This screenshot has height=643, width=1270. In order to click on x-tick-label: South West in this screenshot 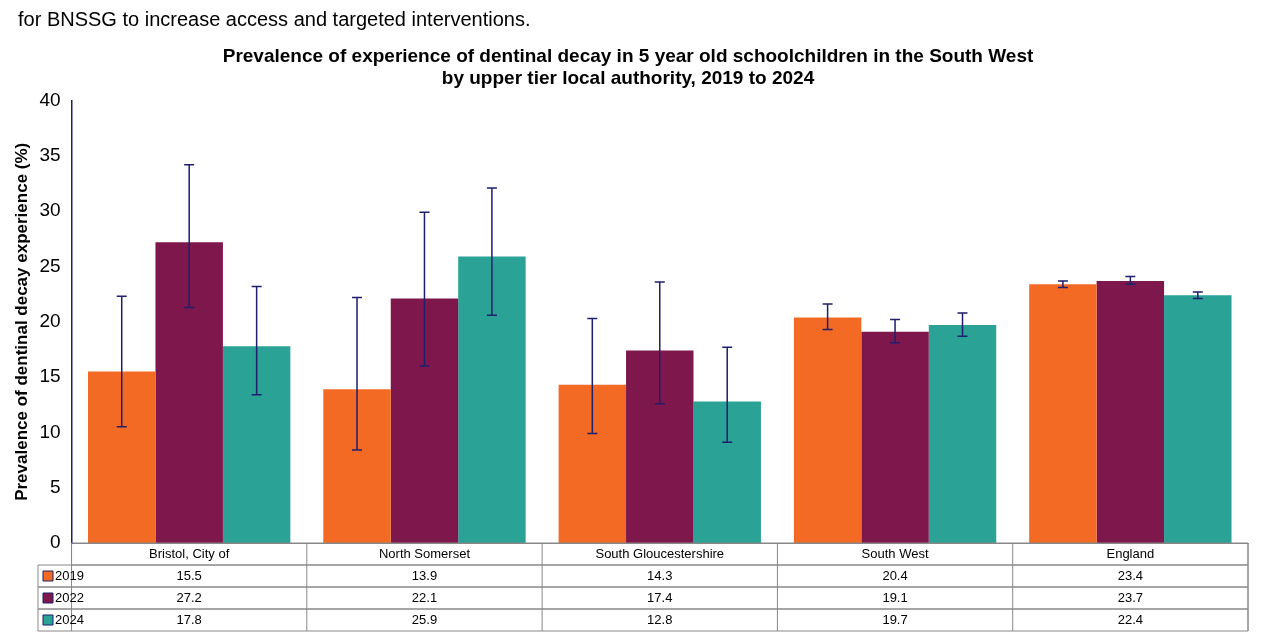, I will do `click(895, 553)`.